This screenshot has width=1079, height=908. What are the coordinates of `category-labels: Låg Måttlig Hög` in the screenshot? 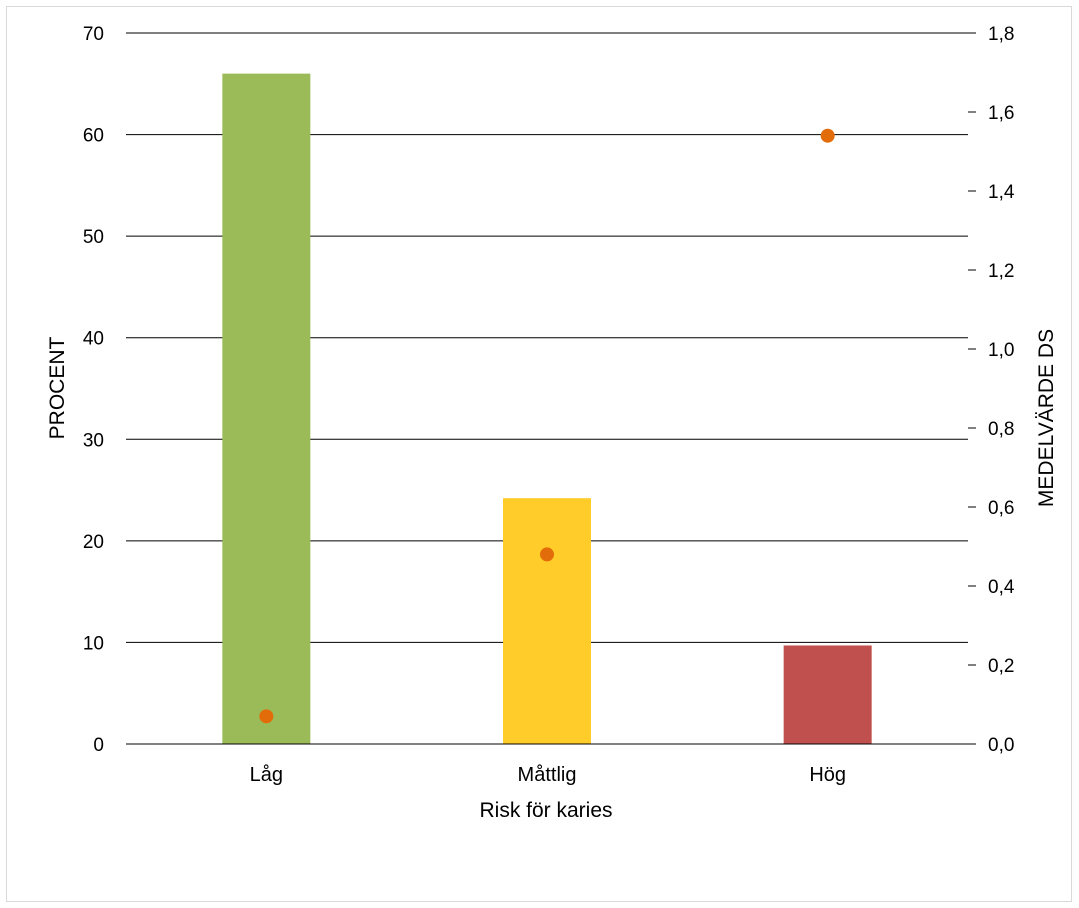 It's located at (548, 775).